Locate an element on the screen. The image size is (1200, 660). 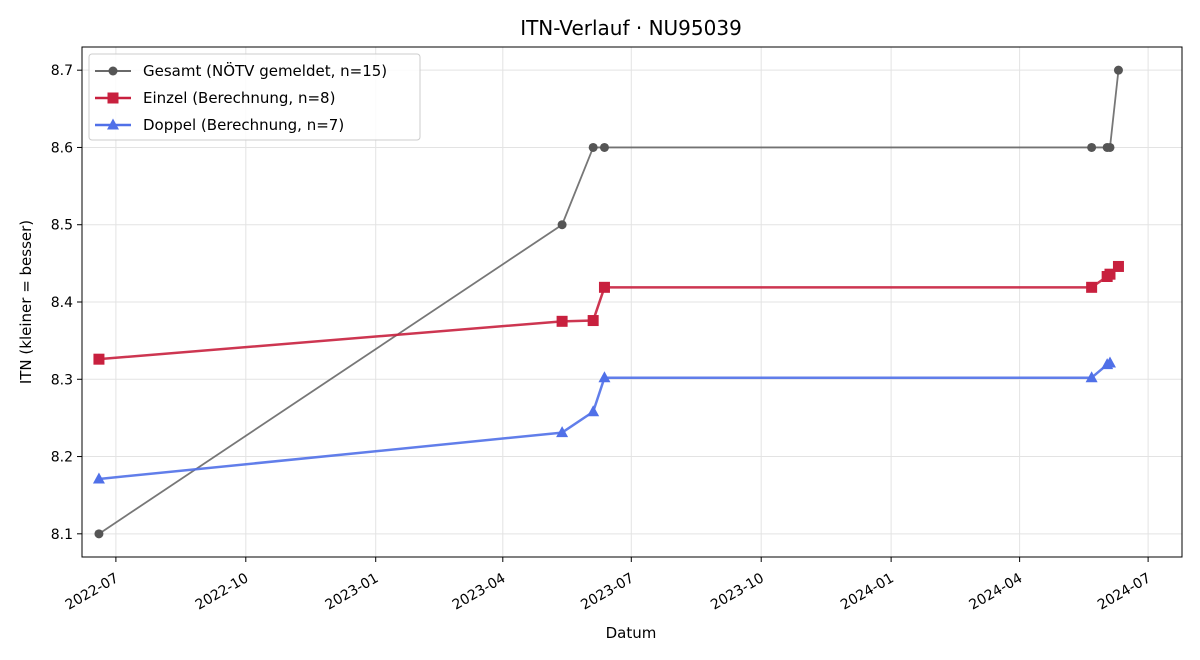
legend-gesamt-marker is located at coordinates (113, 71).